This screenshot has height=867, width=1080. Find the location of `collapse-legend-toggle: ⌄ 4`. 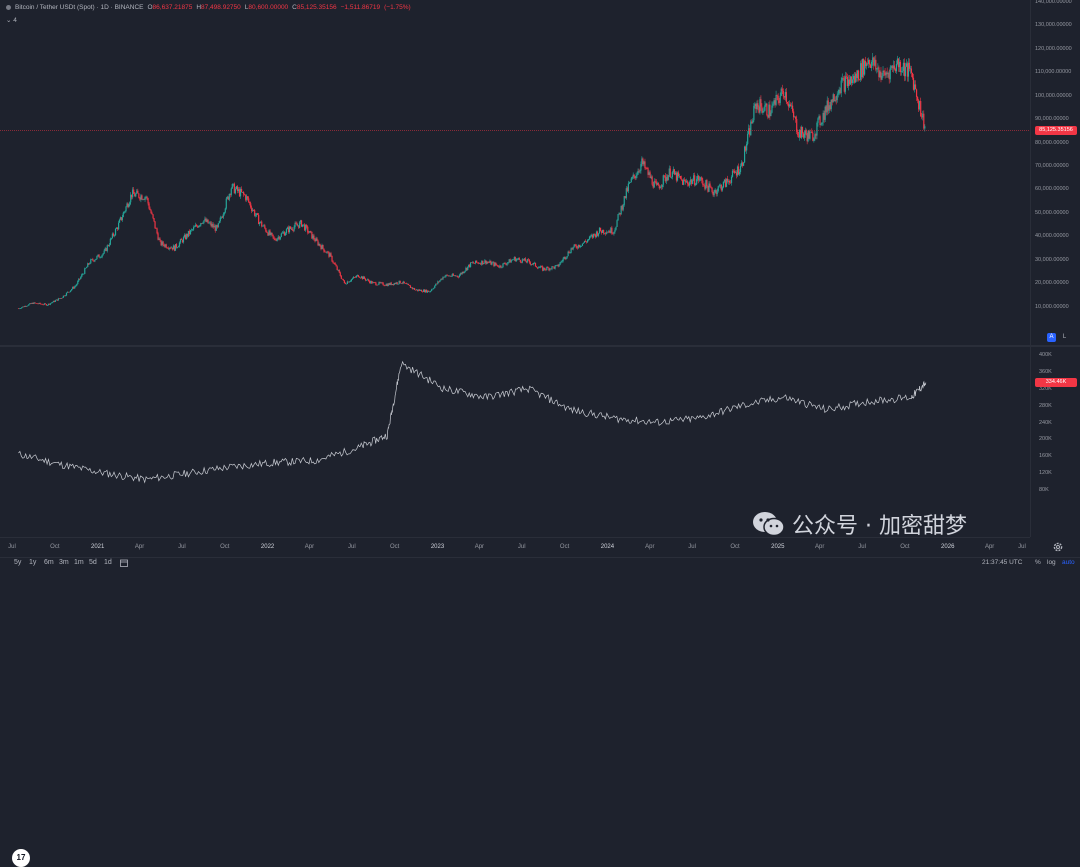

collapse-legend-toggle: ⌄ 4 is located at coordinates (11, 20).